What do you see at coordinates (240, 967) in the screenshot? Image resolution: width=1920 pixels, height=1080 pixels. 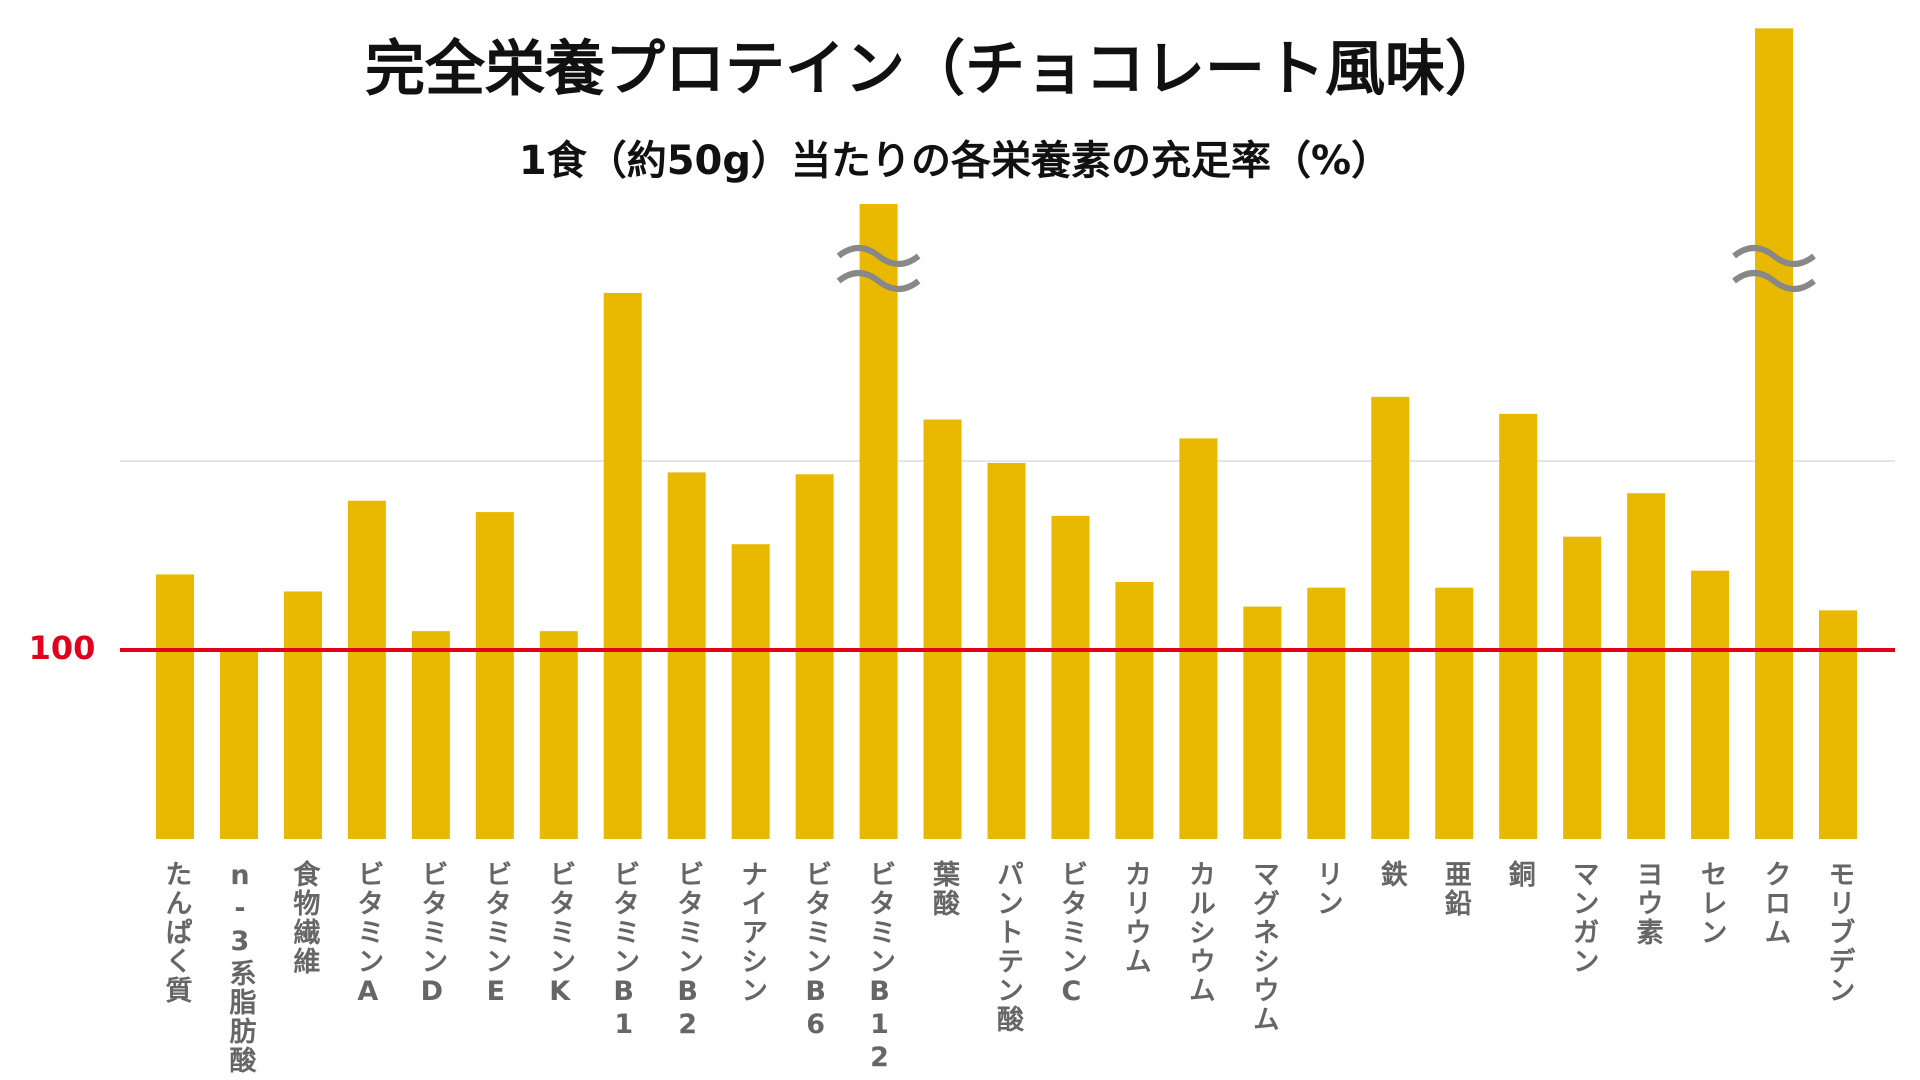 I see `x-tick-label: n-3系脂肪酸` at bounding box center [240, 967].